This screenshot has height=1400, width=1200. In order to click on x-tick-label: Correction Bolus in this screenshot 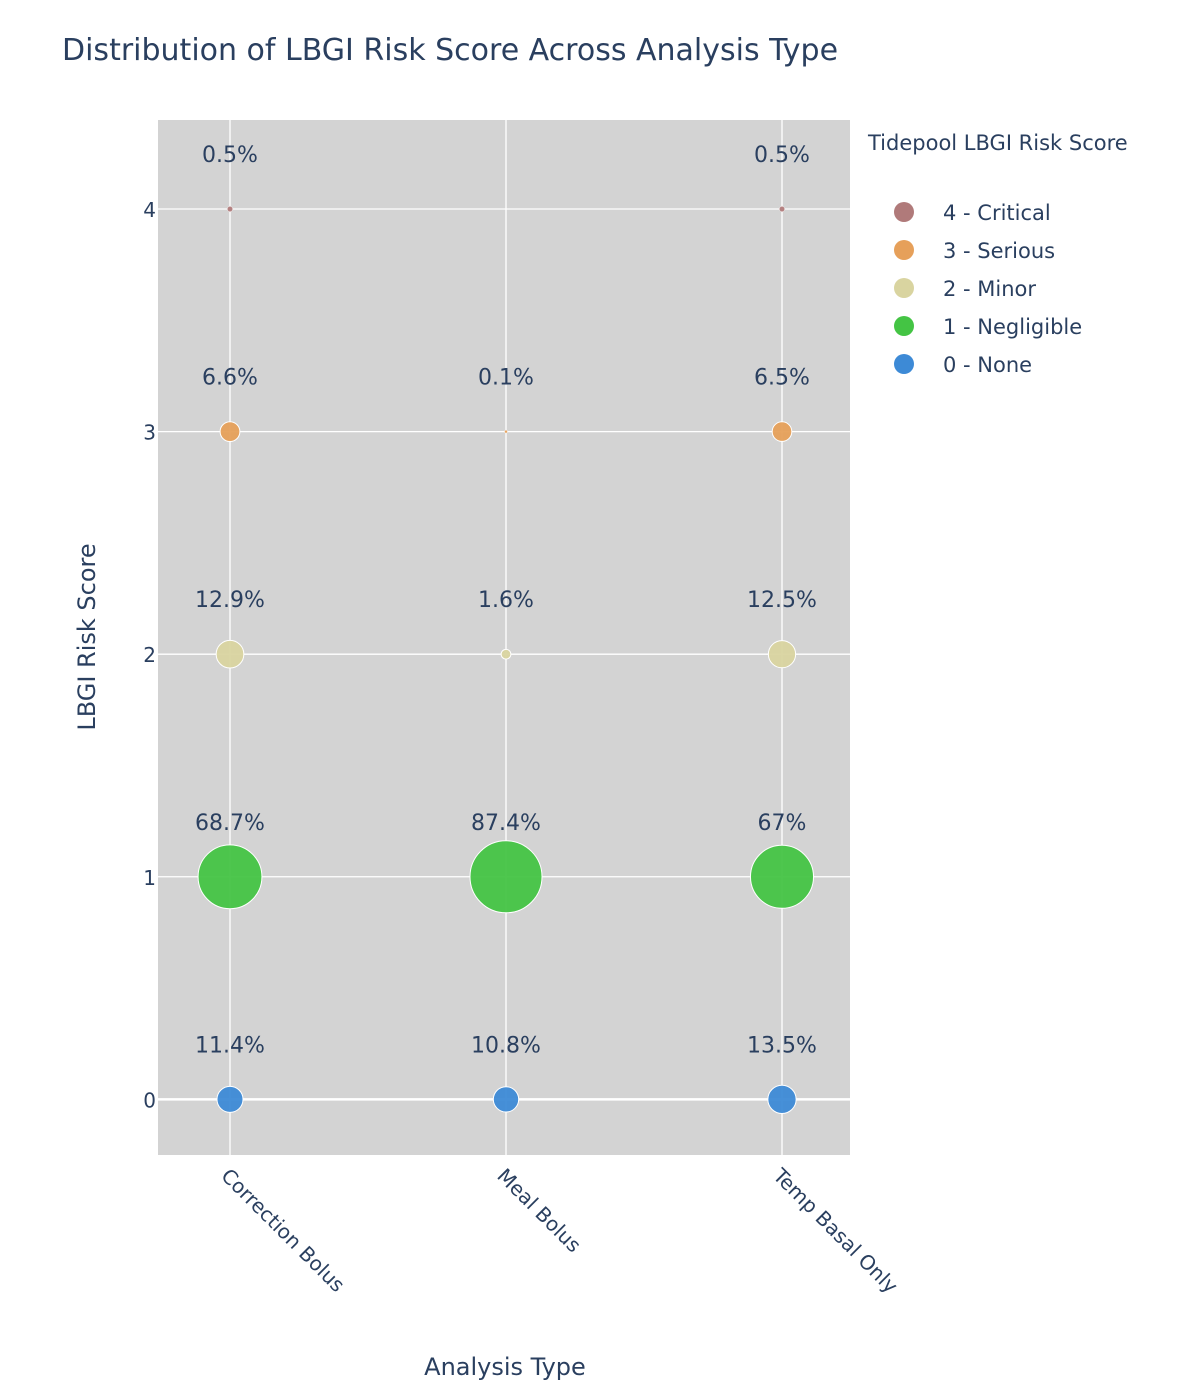, I will do `click(282, 1230)`.